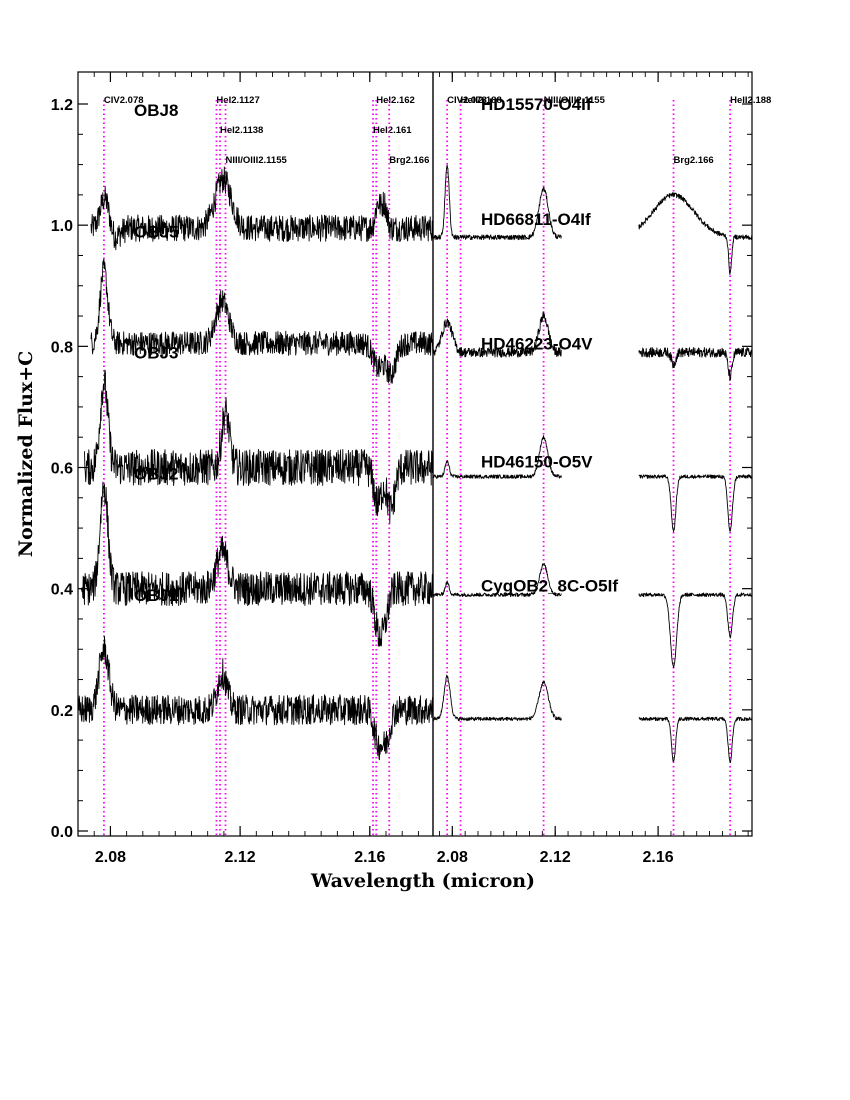  Describe the element at coordinates (62, 469) in the screenshot. I see `y-tick-label: 0.6` at that location.